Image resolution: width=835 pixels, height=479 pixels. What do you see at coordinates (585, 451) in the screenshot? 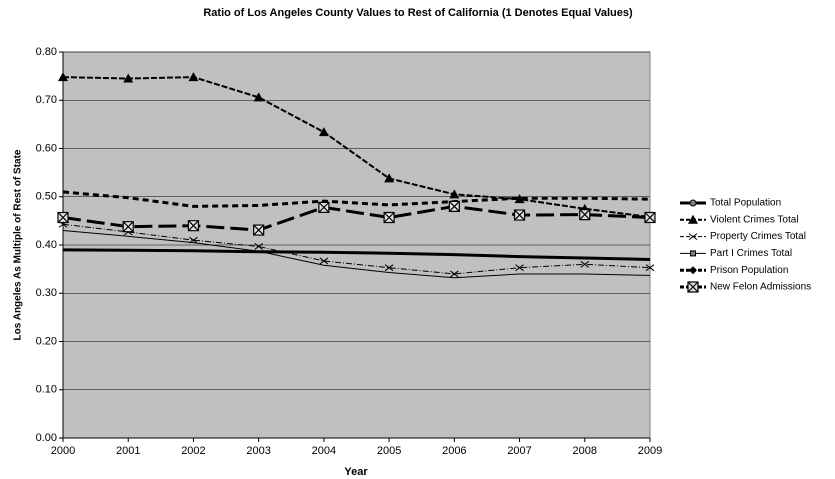
I see `x-tick-label: 2008` at bounding box center [585, 451].